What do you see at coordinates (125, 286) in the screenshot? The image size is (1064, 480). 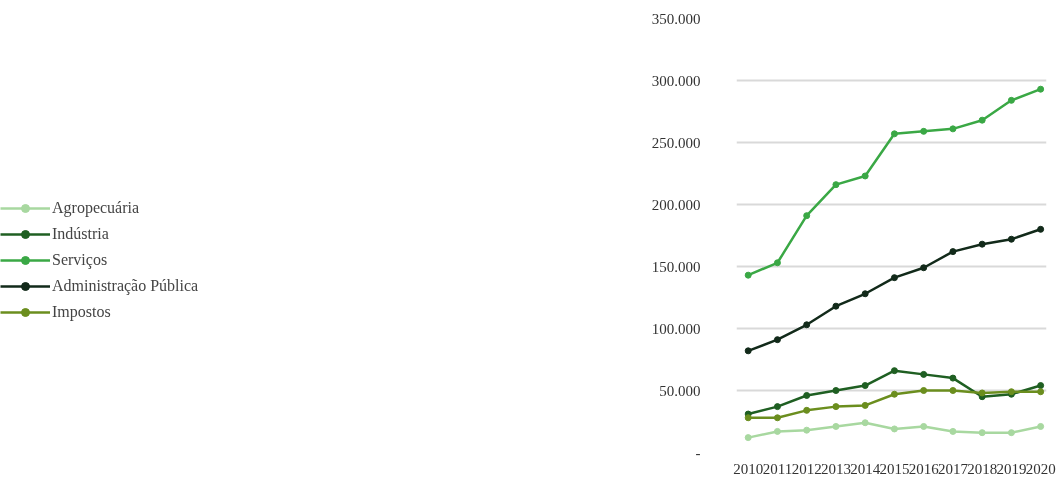 I see `legend-label: Administração Pública` at bounding box center [125, 286].